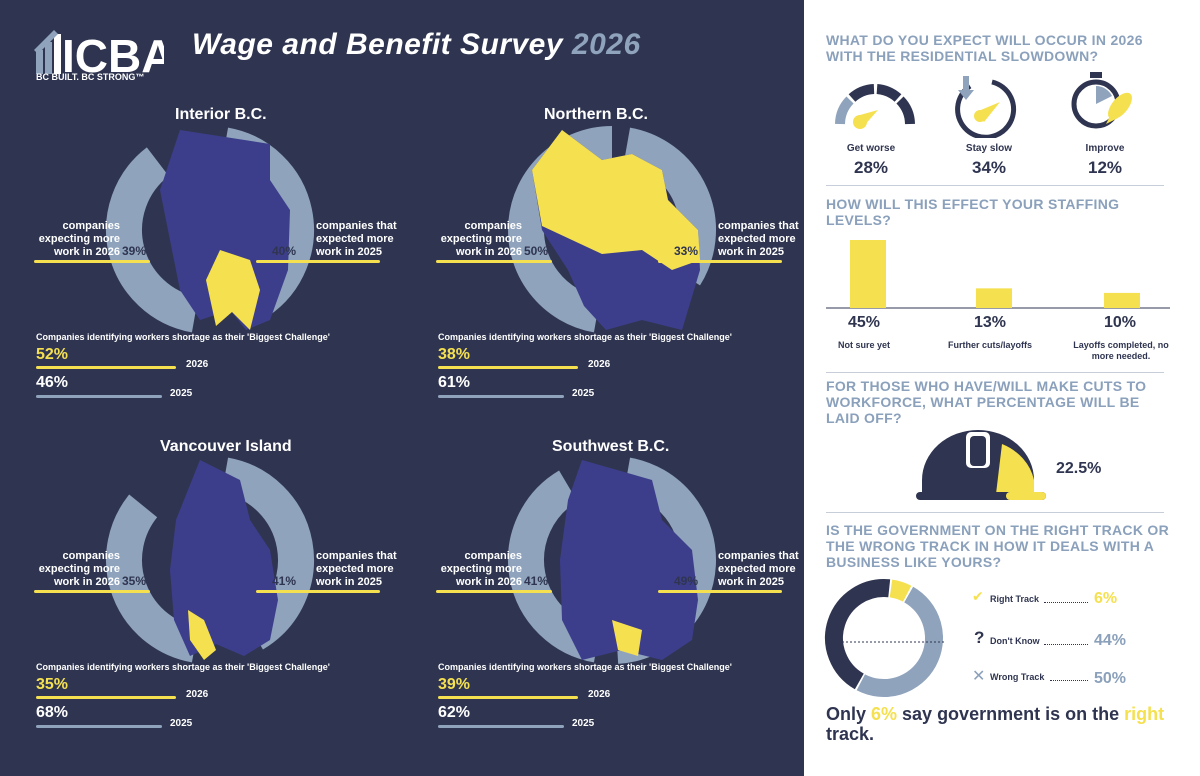 The width and height of the screenshot is (1200, 776). What do you see at coordinates (884, 714) in the screenshot?
I see `summary-pct: 6%` at bounding box center [884, 714].